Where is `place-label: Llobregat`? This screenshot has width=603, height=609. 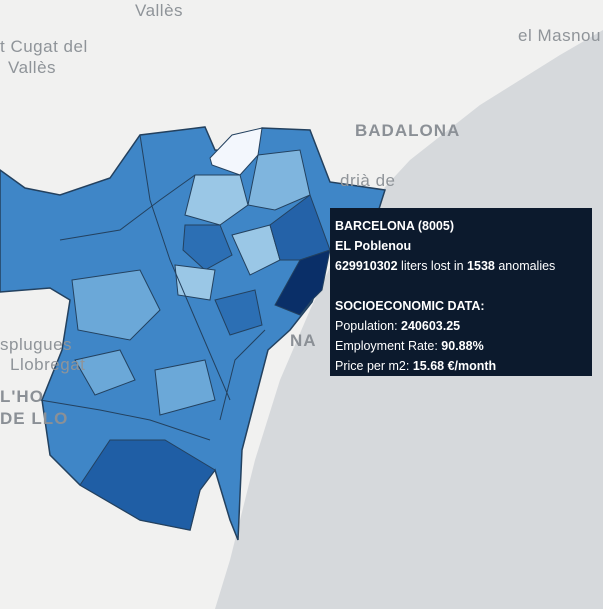
place-label: Llobregat is located at coordinates (47, 364).